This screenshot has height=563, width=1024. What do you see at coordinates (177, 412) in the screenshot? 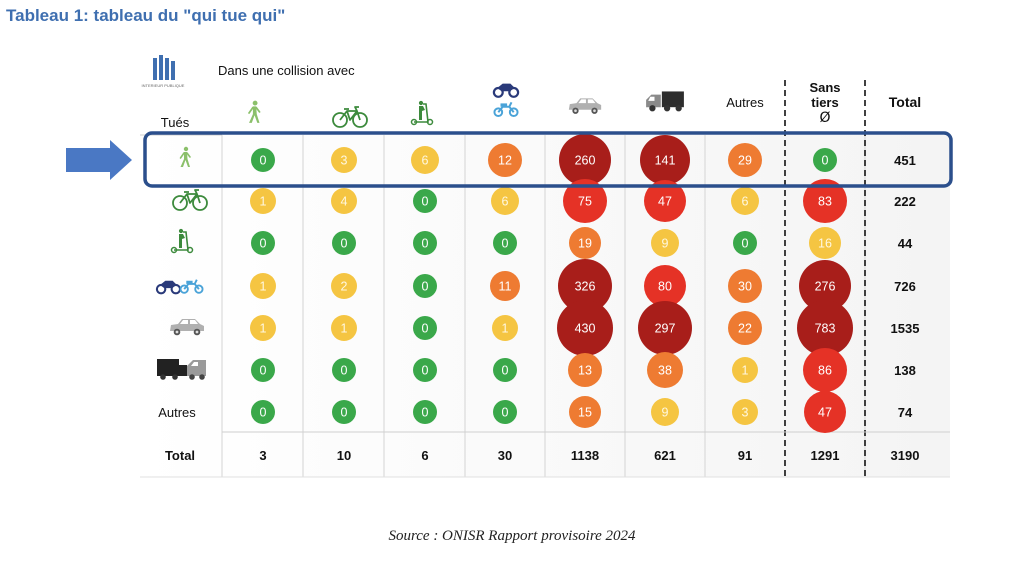
I see `row-header-label: Autres` at bounding box center [177, 412].